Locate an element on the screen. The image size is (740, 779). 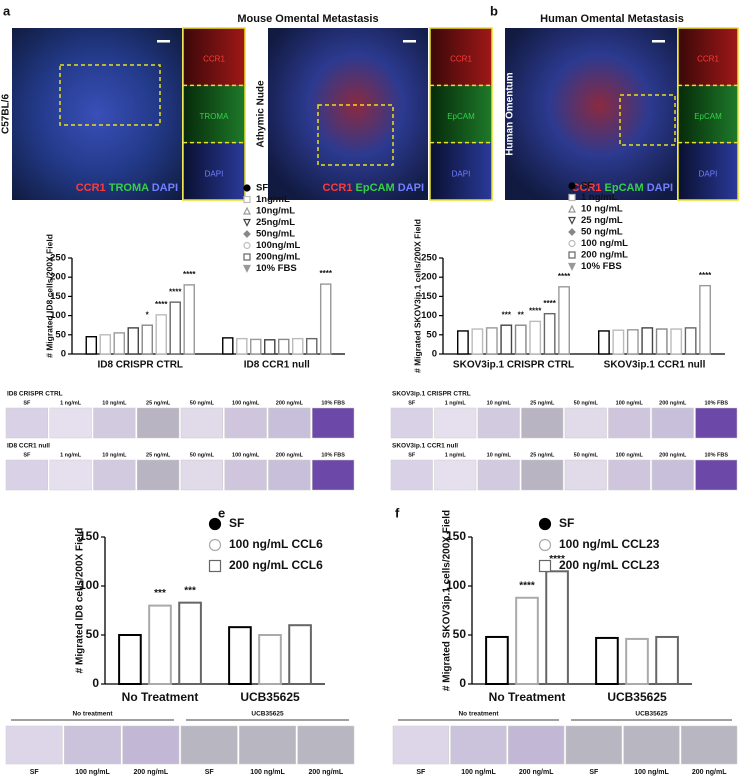
x-tick-label: UCB35625 is located at coordinates (637, 697).